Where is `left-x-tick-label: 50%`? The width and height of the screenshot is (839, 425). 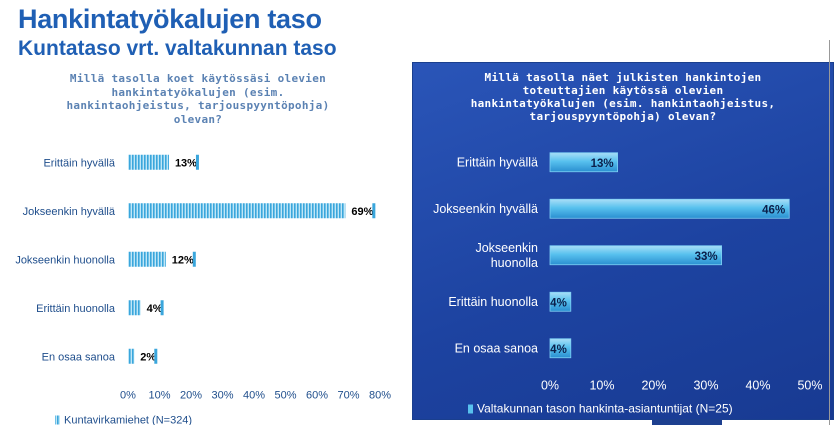 left-x-tick-label: 50% is located at coordinates (285, 396).